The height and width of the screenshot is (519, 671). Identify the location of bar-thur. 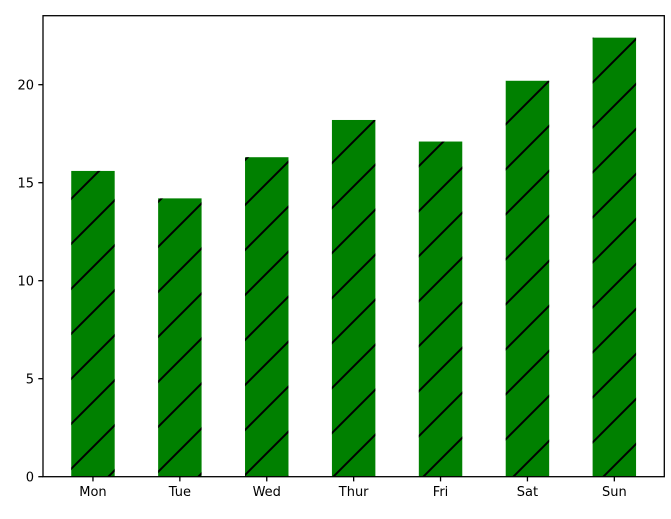
(353, 298).